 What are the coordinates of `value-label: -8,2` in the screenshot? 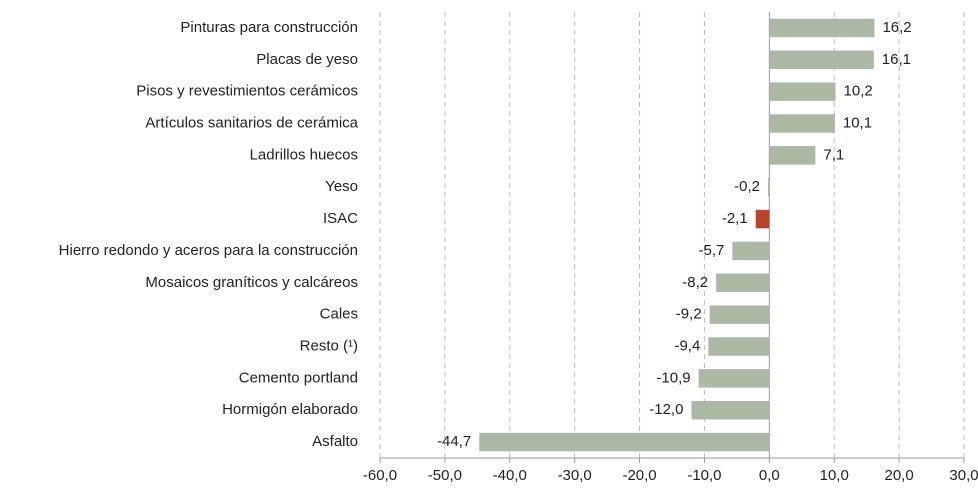 It's located at (695, 282).